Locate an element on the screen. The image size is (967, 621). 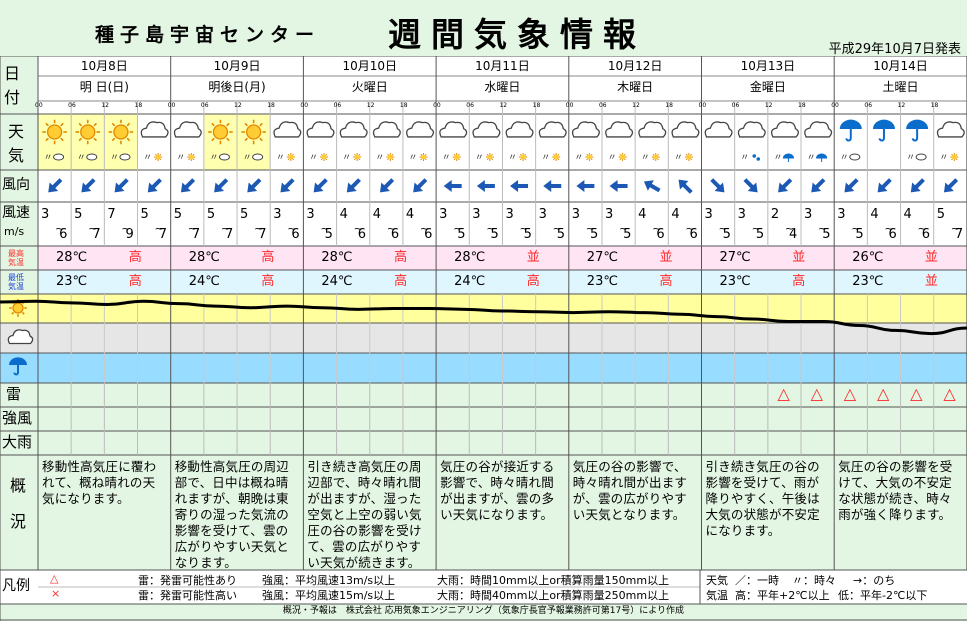
day-label: 水曜日 is located at coordinates (502, 87).